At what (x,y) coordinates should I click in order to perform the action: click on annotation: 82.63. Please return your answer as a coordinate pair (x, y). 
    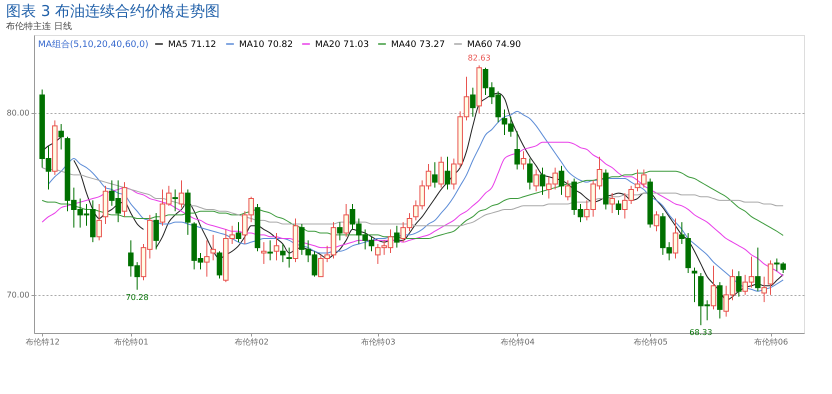
    Looking at the image, I should click on (479, 57).